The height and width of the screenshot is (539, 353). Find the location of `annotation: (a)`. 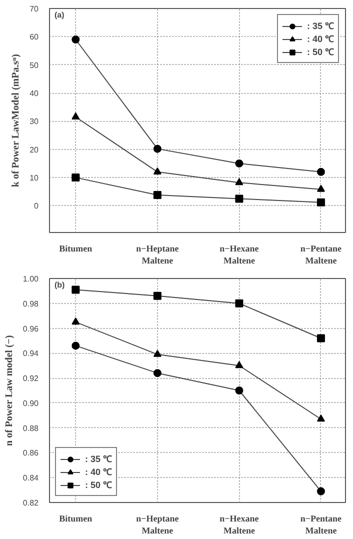

annotation: (a) is located at coordinates (59, 15).